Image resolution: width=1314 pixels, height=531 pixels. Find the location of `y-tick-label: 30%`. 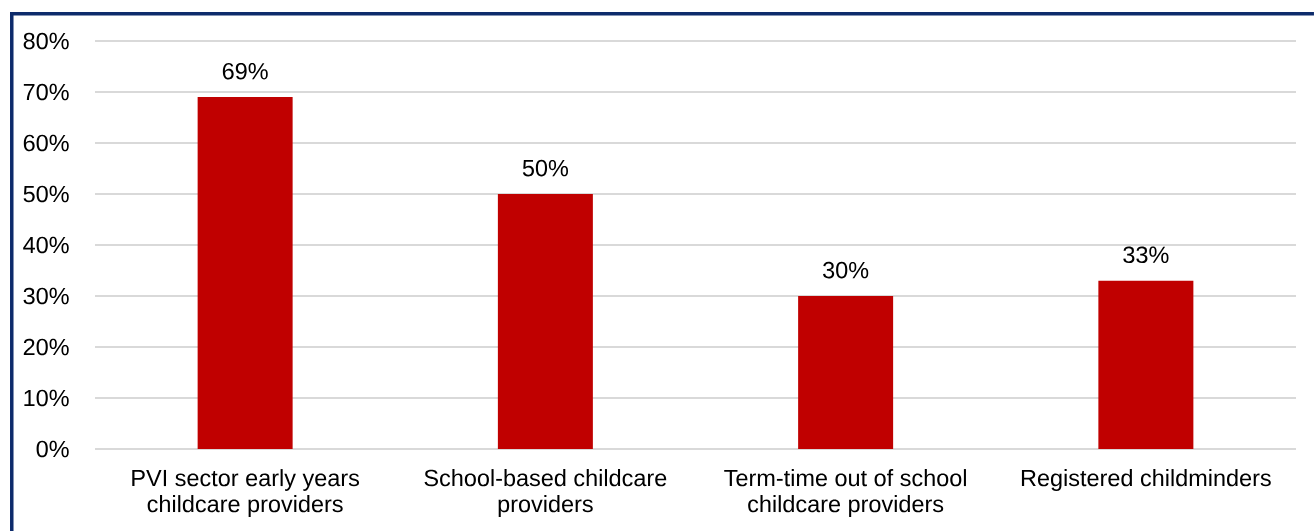

y-tick-label: 30% is located at coordinates (46, 296).